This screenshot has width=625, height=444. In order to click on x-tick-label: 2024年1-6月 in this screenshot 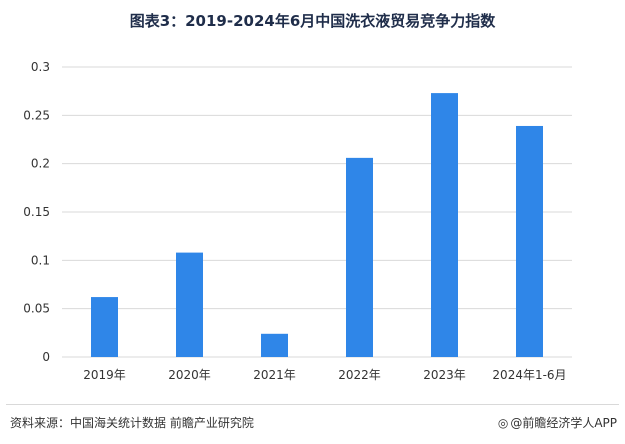, I will do `click(529, 375)`.